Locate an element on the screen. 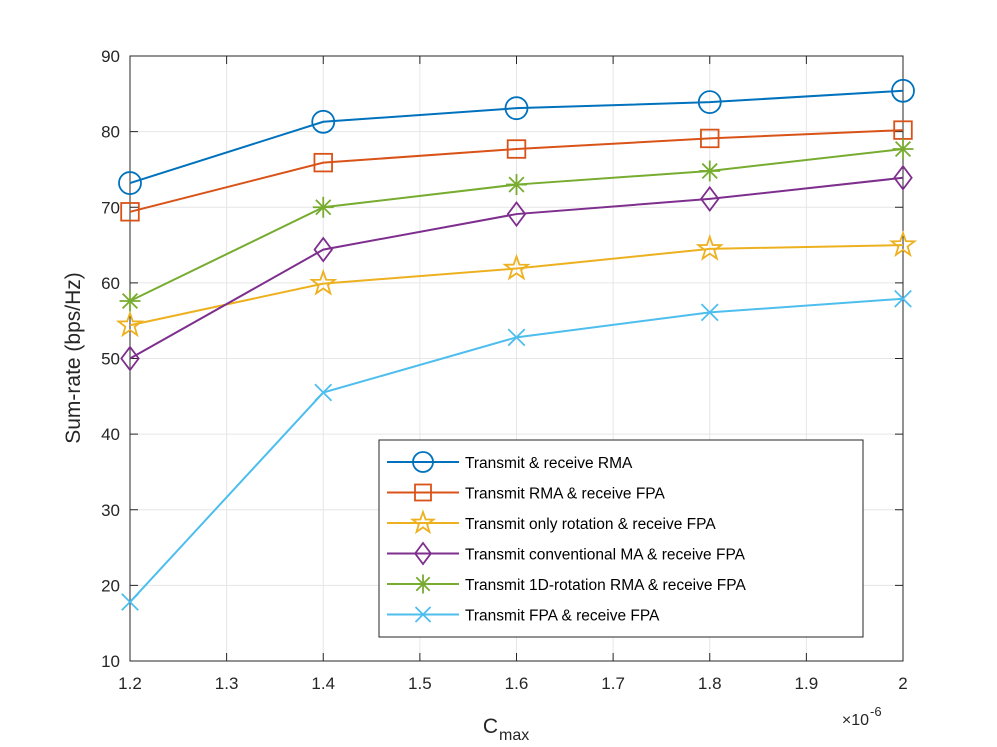 The image size is (997, 747). y-tick-label: 70 is located at coordinates (110, 207).